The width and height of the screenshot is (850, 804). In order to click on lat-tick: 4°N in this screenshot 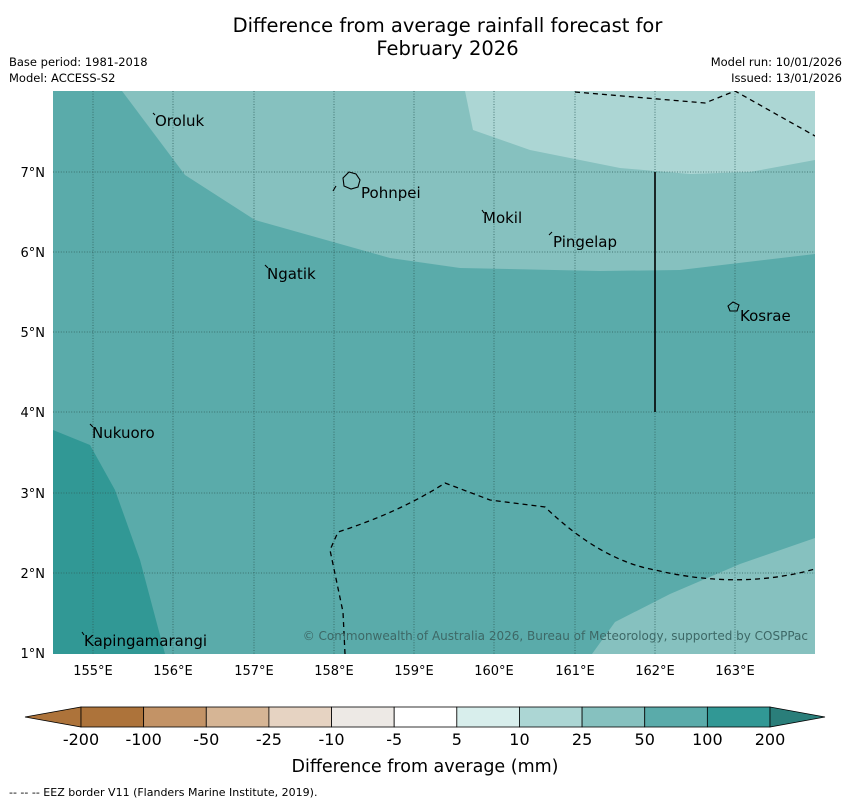, I will do `click(33, 413)`.